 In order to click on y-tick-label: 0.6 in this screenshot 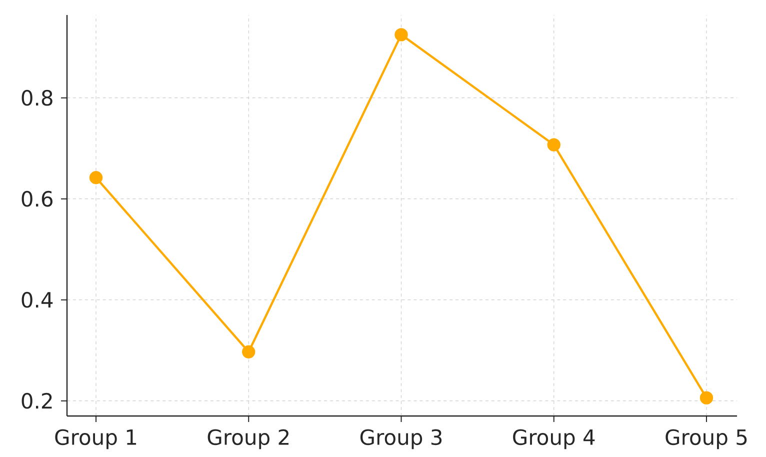, I will do `click(37, 198)`.